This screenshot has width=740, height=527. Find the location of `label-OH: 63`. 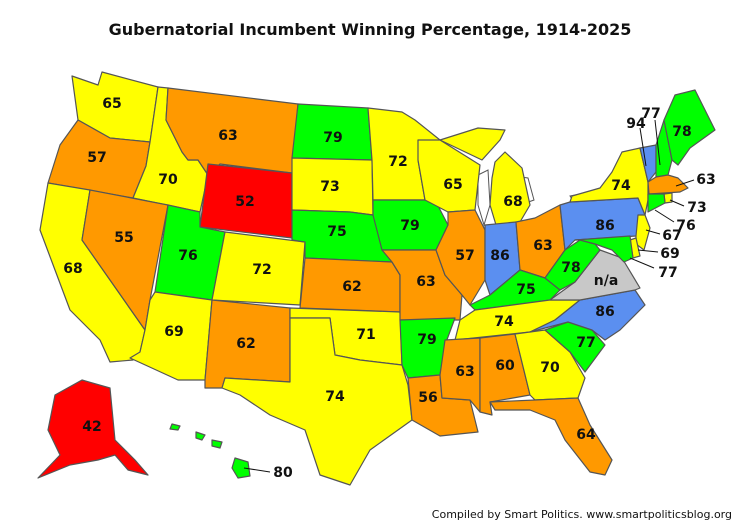

label-OH: 63 is located at coordinates (542, 246).